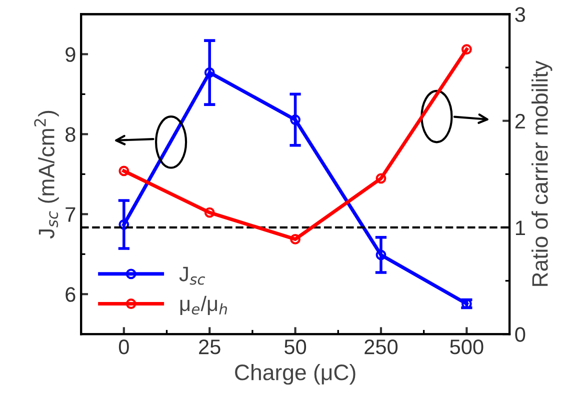  What do you see at coordinates (209, 347) in the screenshot?
I see `x-tick-label: 25` at bounding box center [209, 347].